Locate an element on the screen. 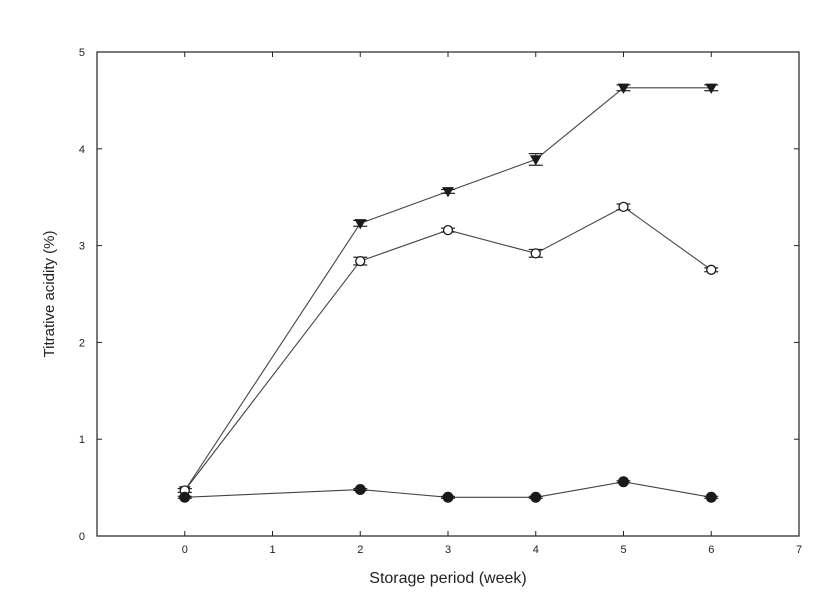  y-tick-label: 1 is located at coordinates (82, 440).